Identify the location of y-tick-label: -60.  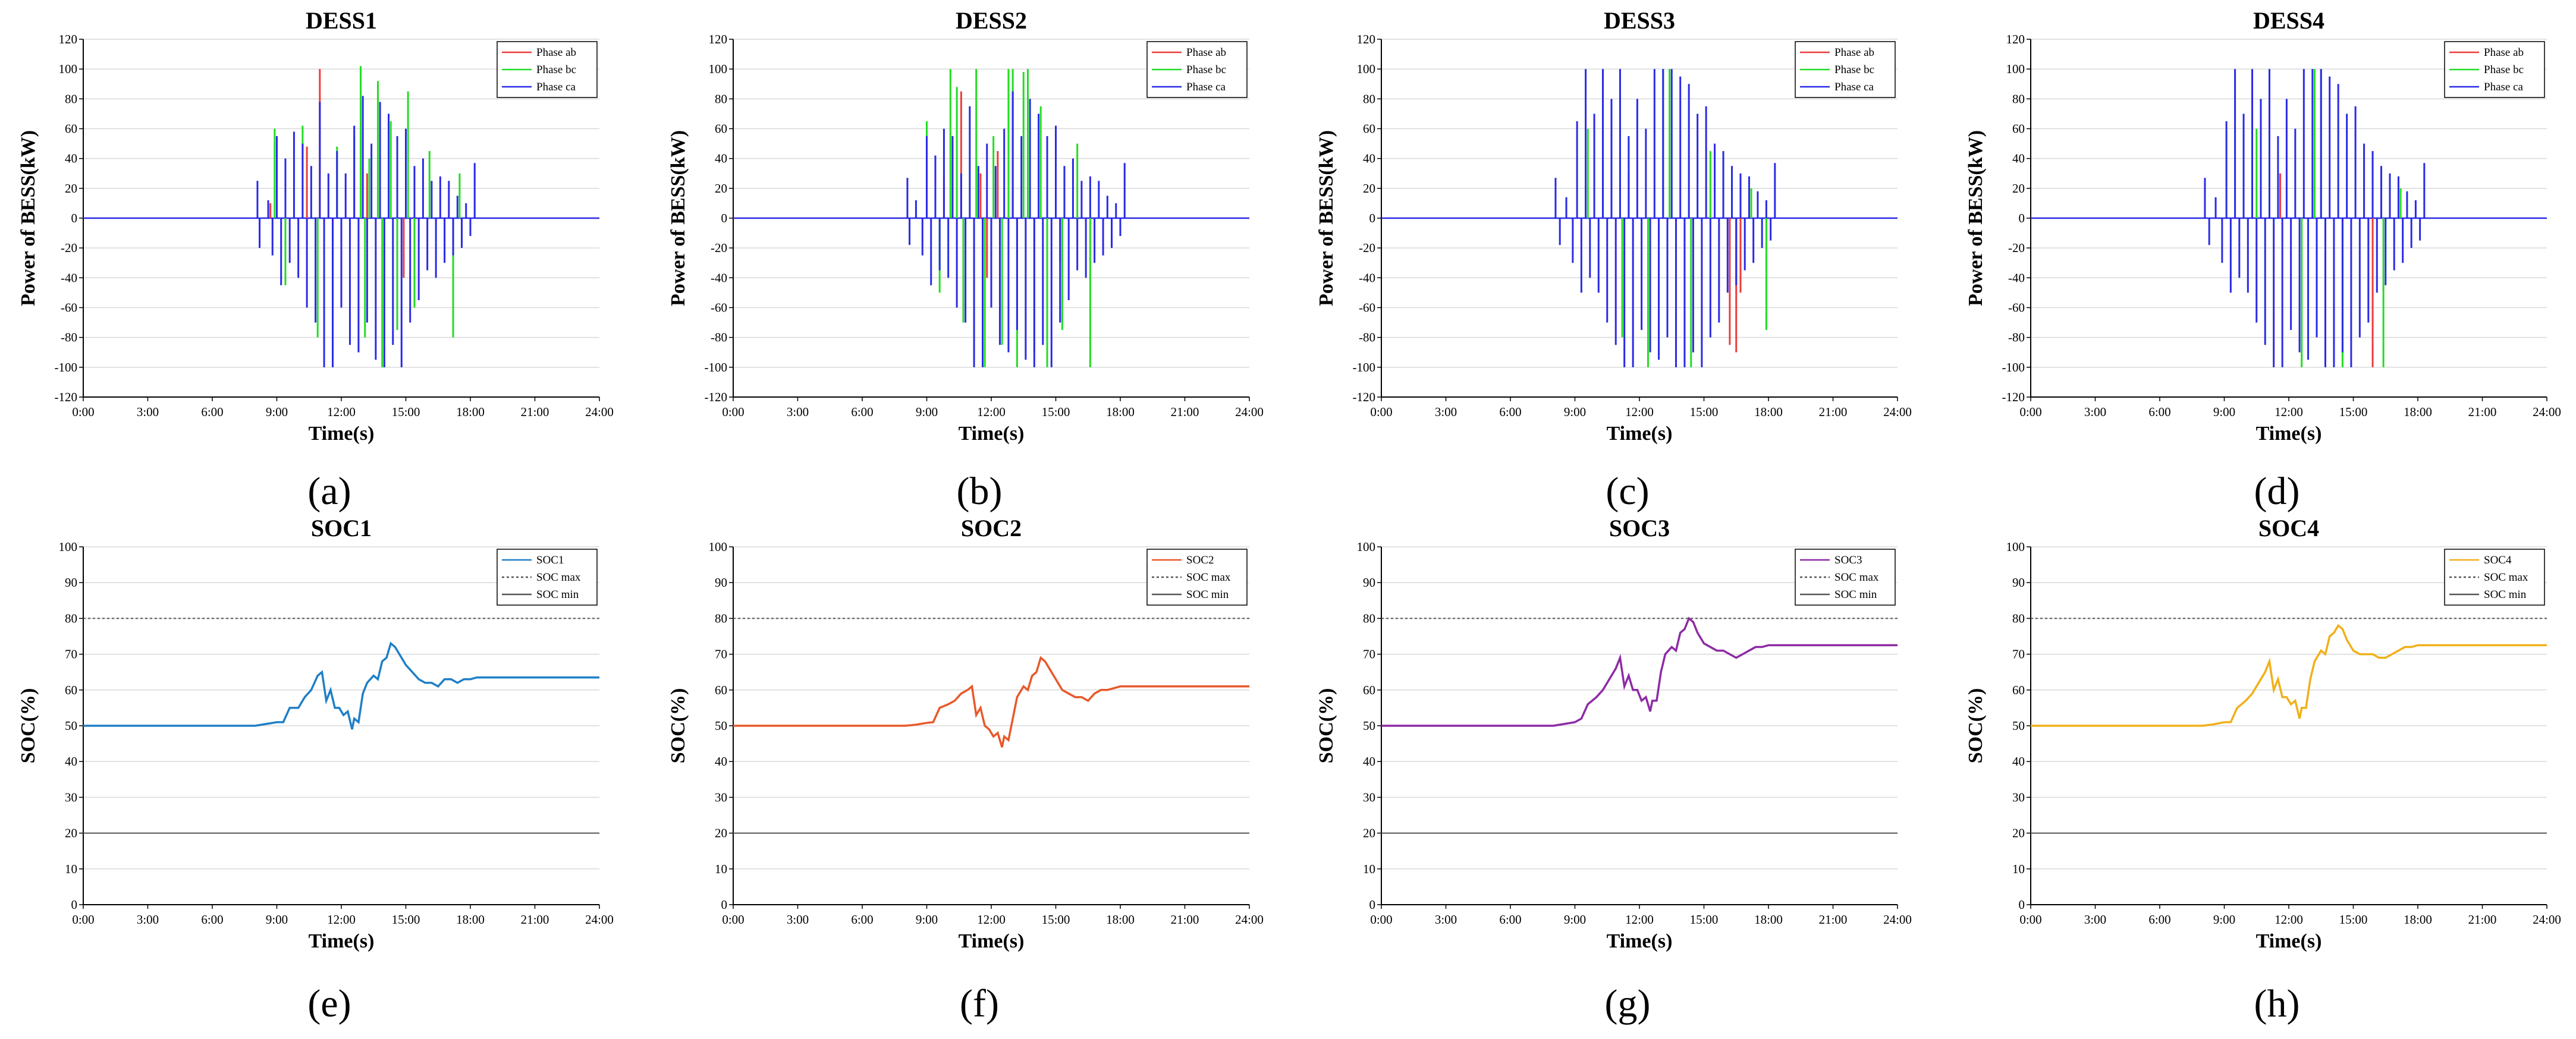
(1367, 308).